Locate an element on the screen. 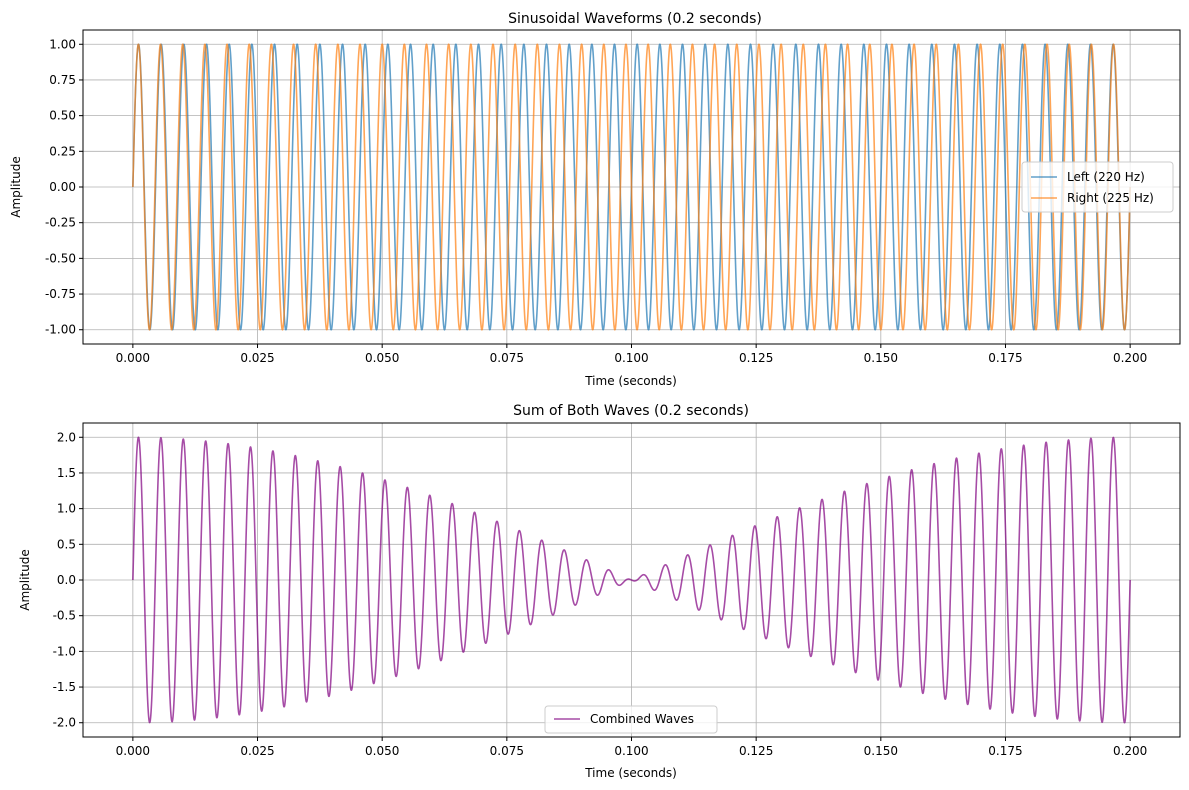 Image resolution: width=1189 pixels, height=790 pixels. y-tick-label: 0.00 is located at coordinates (62, 187).